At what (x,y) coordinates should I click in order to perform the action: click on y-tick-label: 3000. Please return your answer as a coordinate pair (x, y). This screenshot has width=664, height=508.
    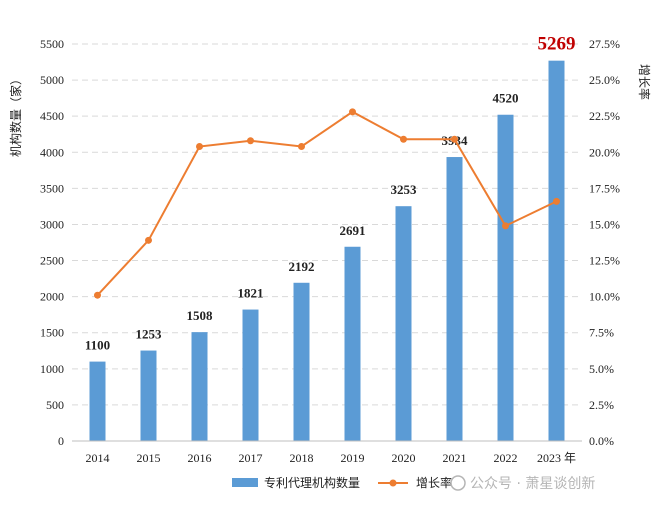
    Looking at the image, I should click on (52, 224).